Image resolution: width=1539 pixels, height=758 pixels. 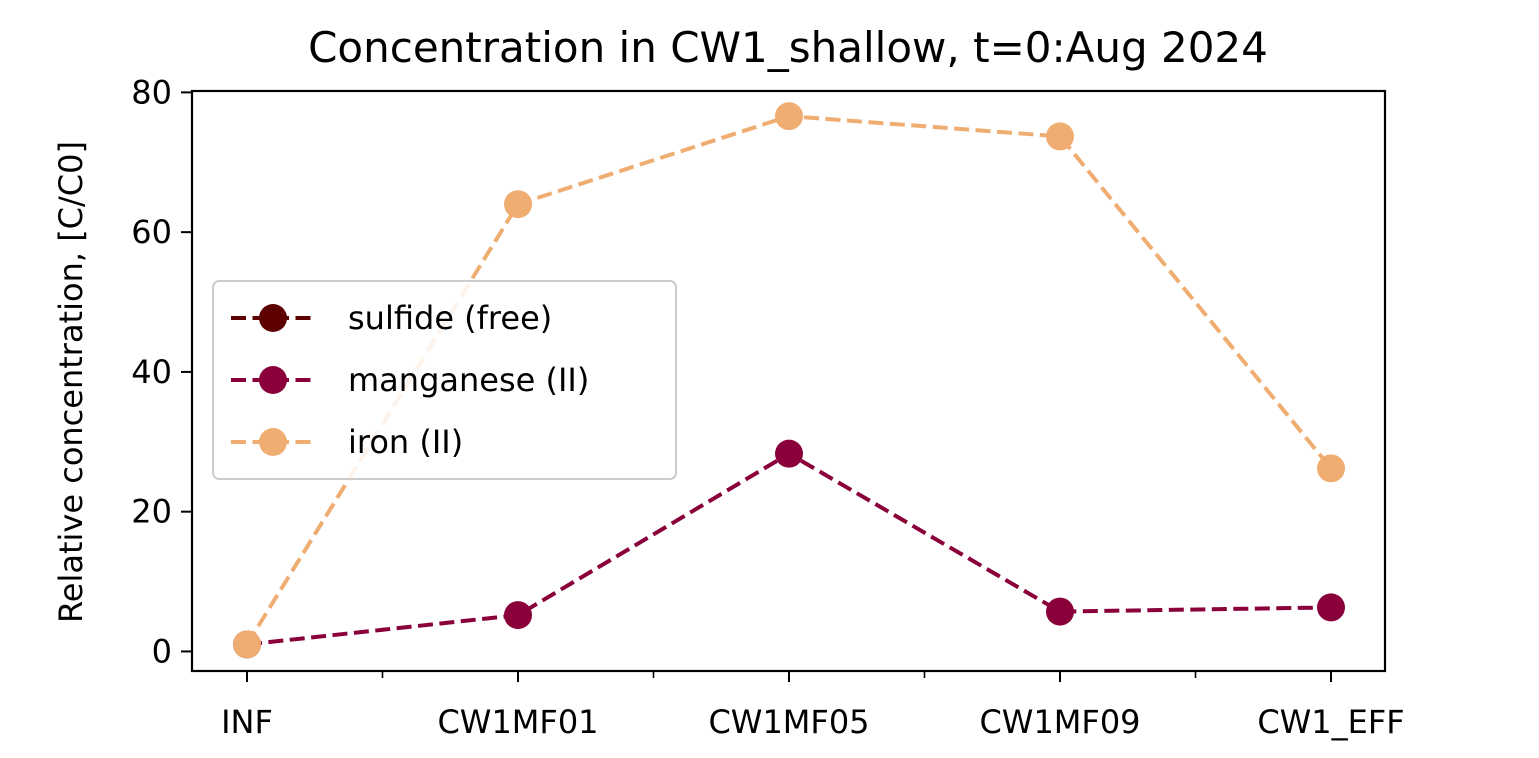 I want to click on legend-box, so click(x=444, y=380).